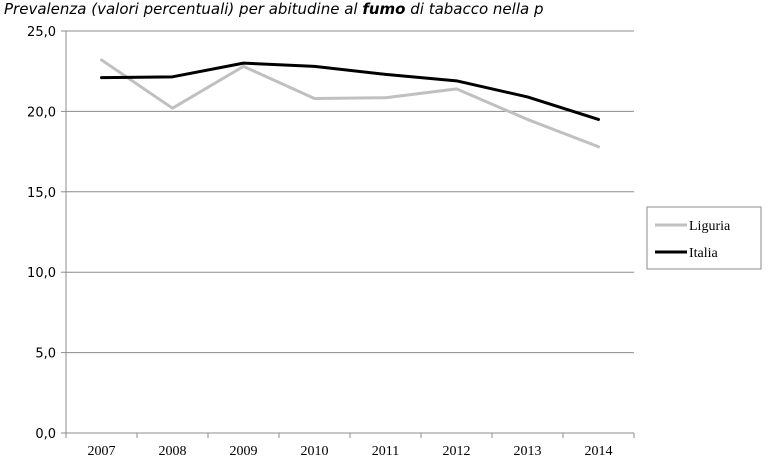 The width and height of the screenshot is (776, 466). I want to click on x-tick-label: 2008, so click(173, 451).